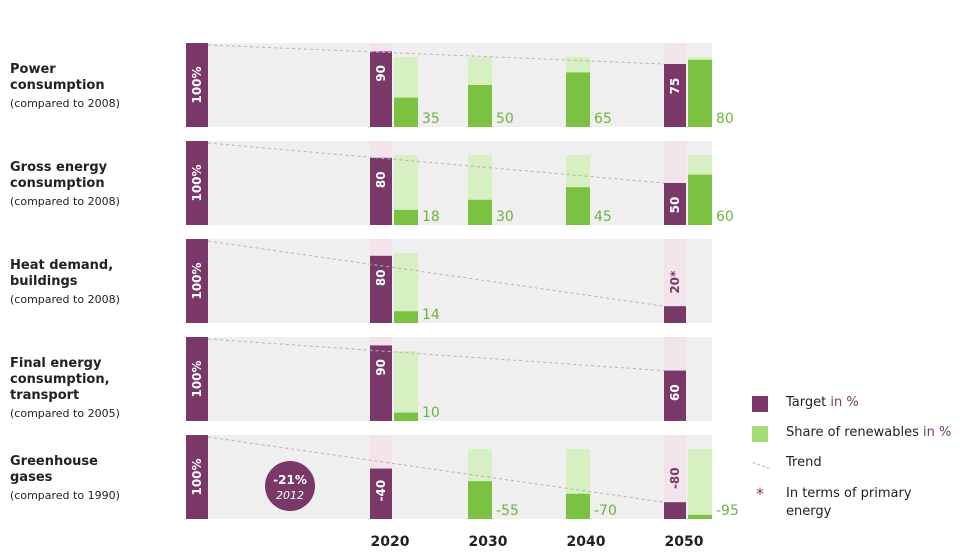  I want to click on row-label-line: Heat demand,, so click(61, 265).